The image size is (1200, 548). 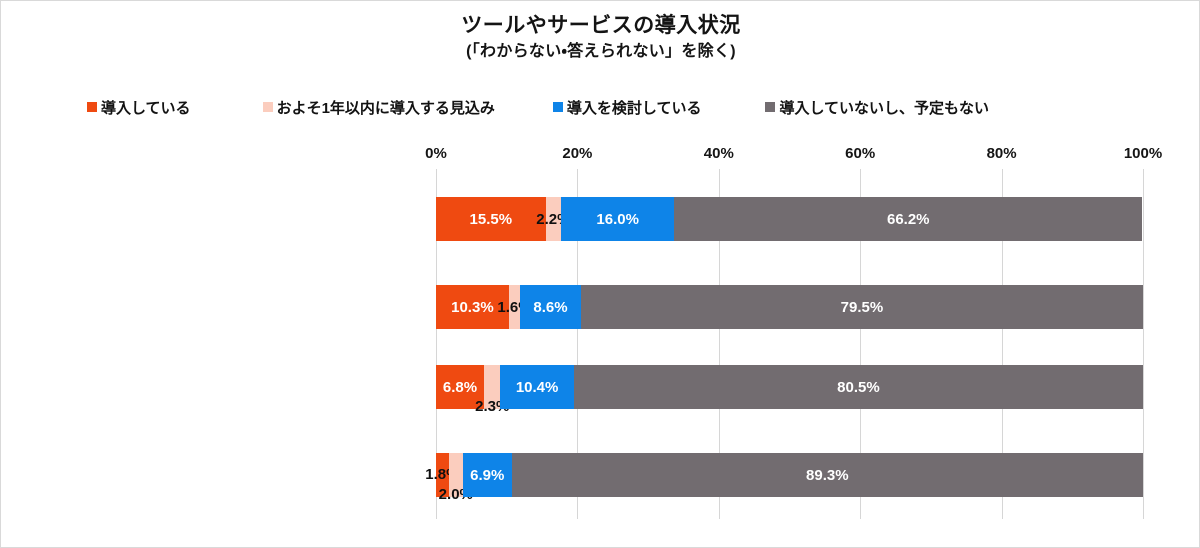 I want to click on bar-segment: 15.5%, so click(x=491, y=219).